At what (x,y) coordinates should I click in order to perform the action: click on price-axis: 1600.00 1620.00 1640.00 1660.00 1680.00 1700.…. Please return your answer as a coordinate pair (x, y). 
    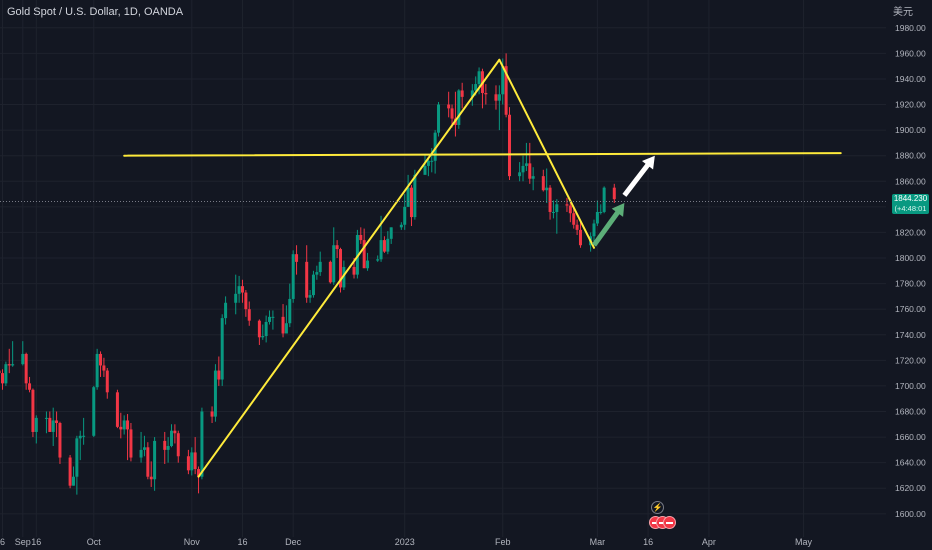
    Looking at the image, I should click on (910, 271).